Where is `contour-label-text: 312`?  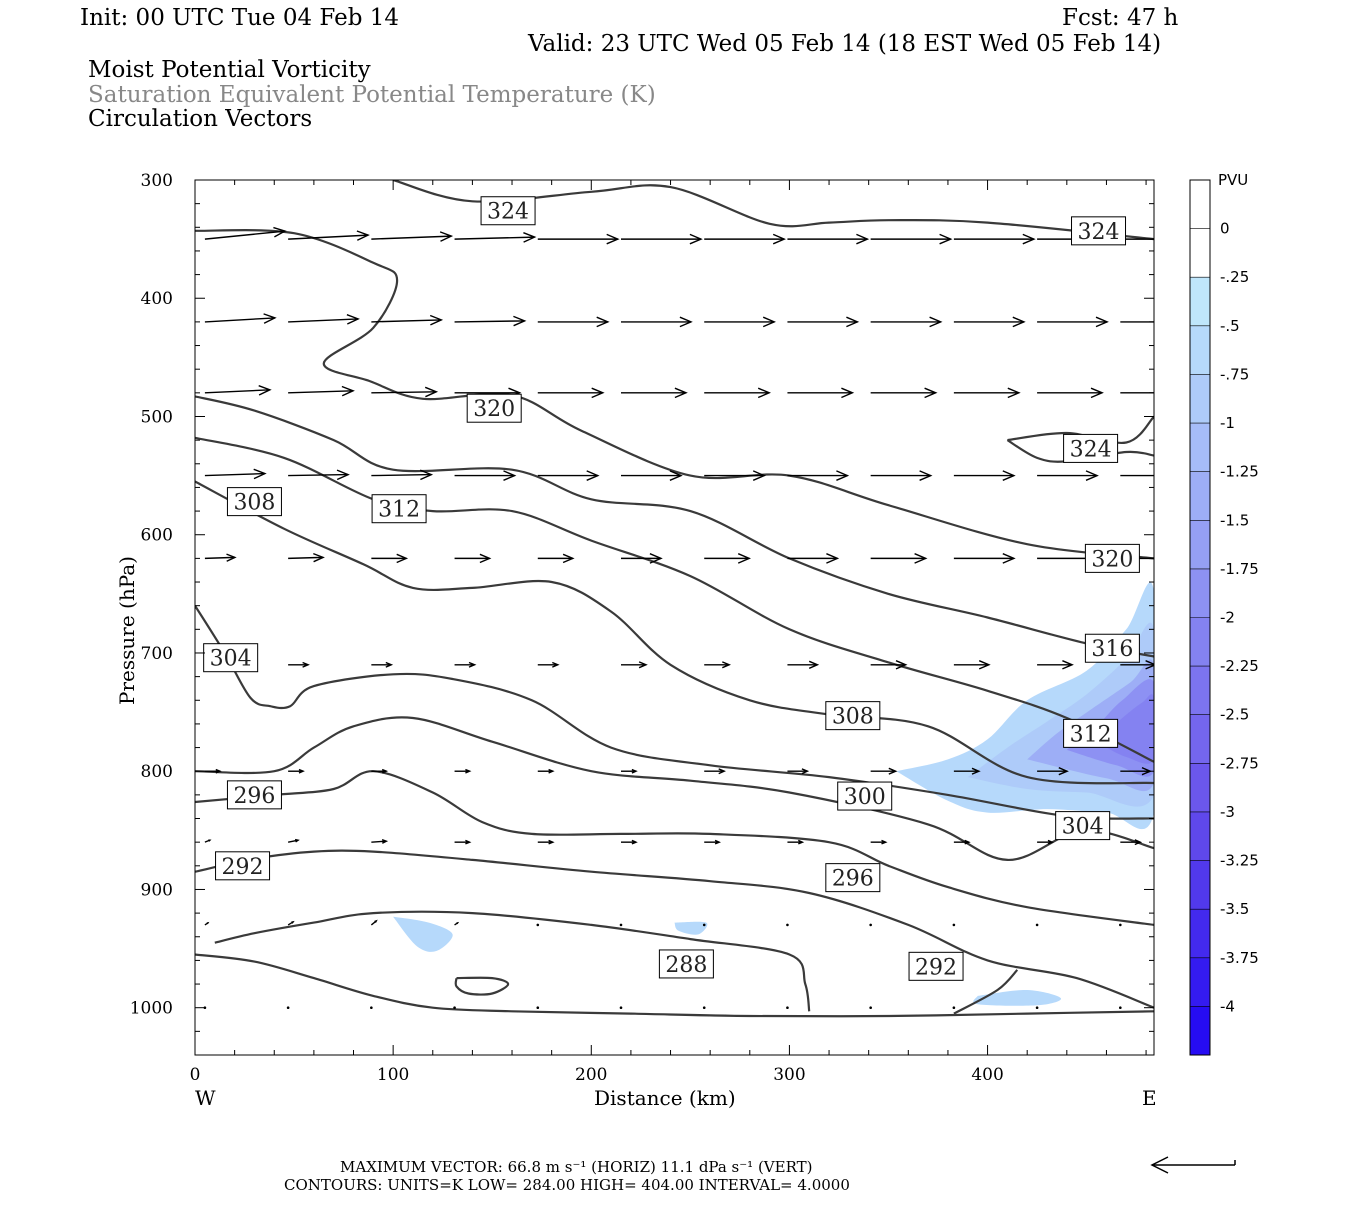 contour-label-text: 312 is located at coordinates (1091, 734).